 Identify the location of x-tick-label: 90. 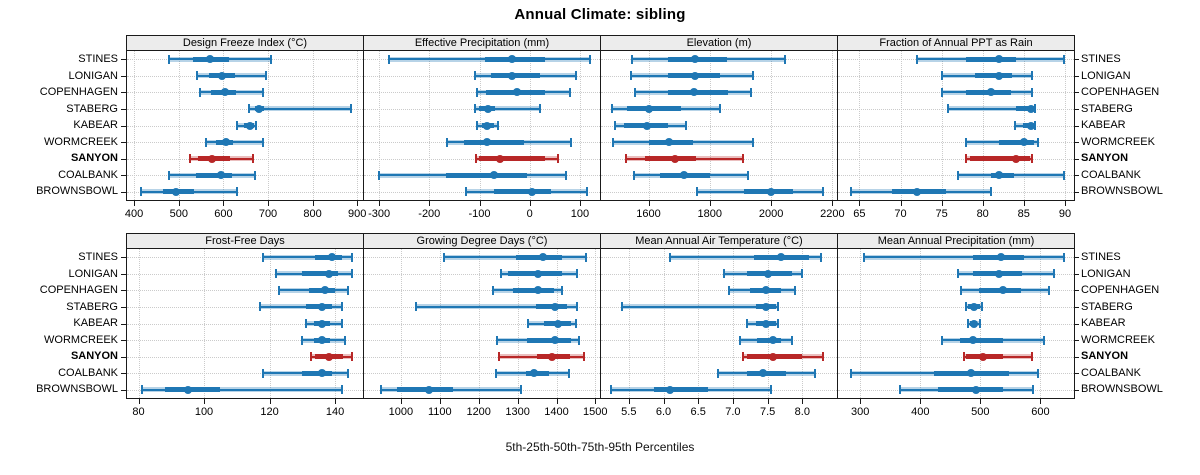
(1065, 214).